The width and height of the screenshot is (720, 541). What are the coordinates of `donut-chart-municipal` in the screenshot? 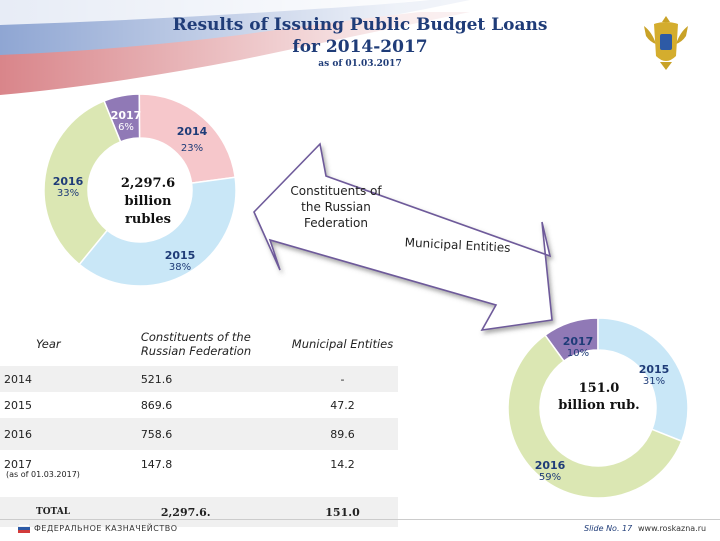 It's located at (598, 408).